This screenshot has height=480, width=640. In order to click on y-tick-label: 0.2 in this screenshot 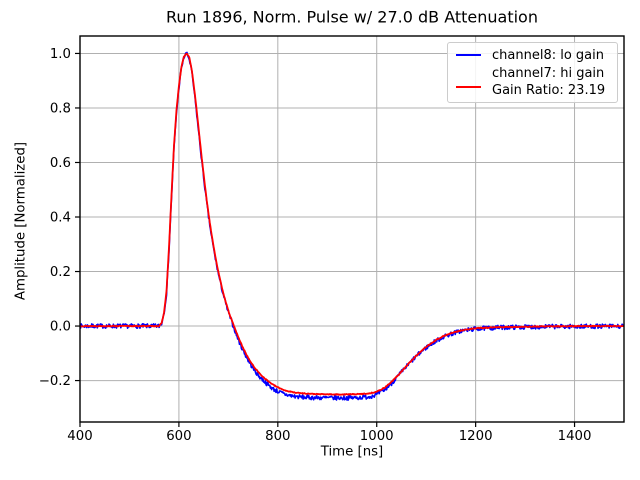, I will do `click(60, 272)`.